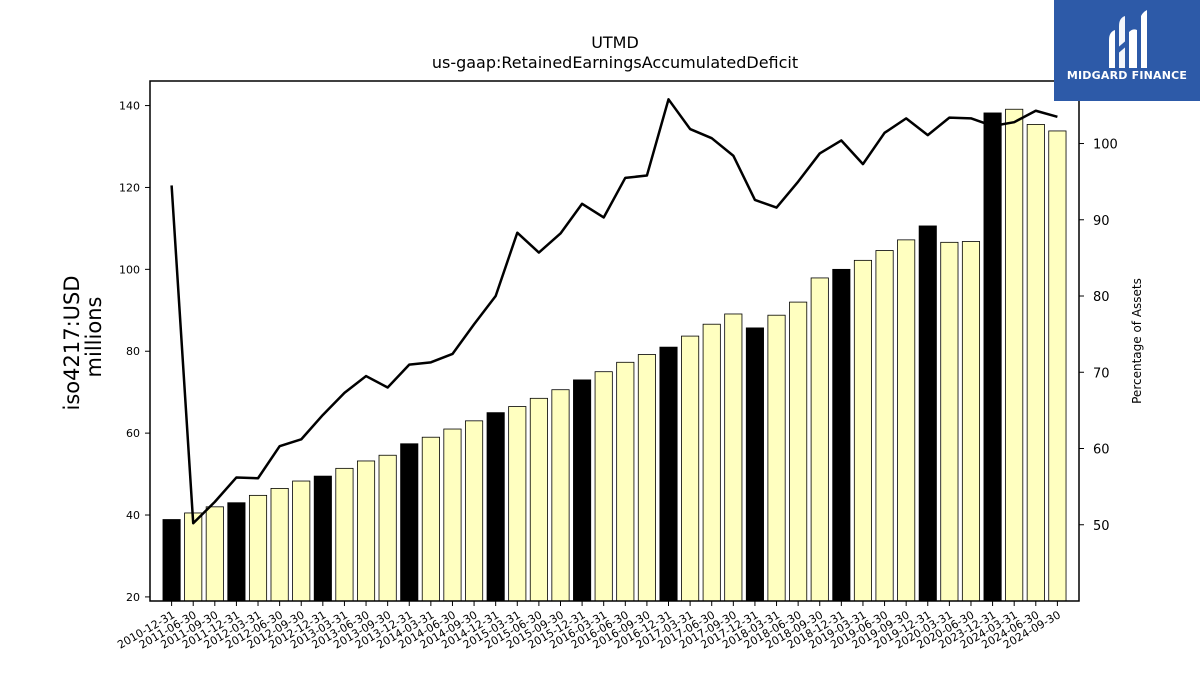  I want to click on brand-logo: MIDGARD FINANCE, so click(1127, 50).